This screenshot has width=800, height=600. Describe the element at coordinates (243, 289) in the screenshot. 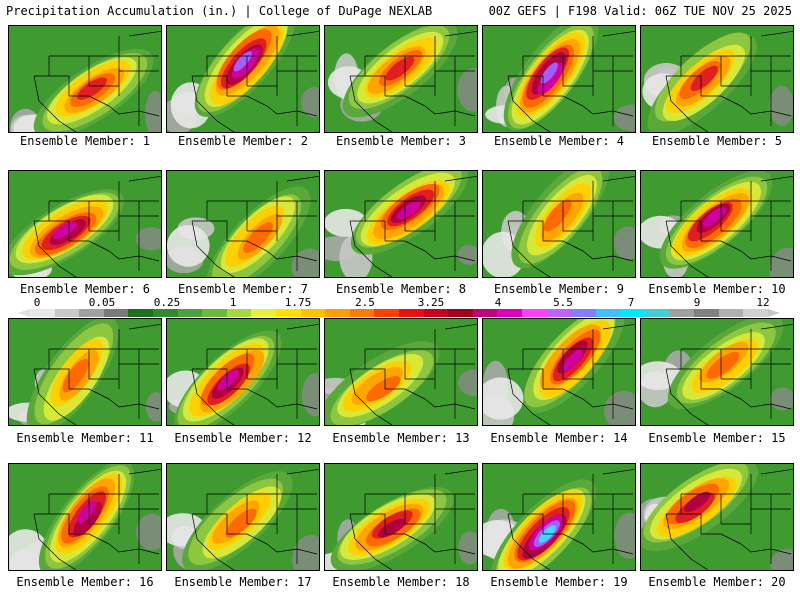

I see `ensemble-member-label: Ensemble Member: 7` at that location.